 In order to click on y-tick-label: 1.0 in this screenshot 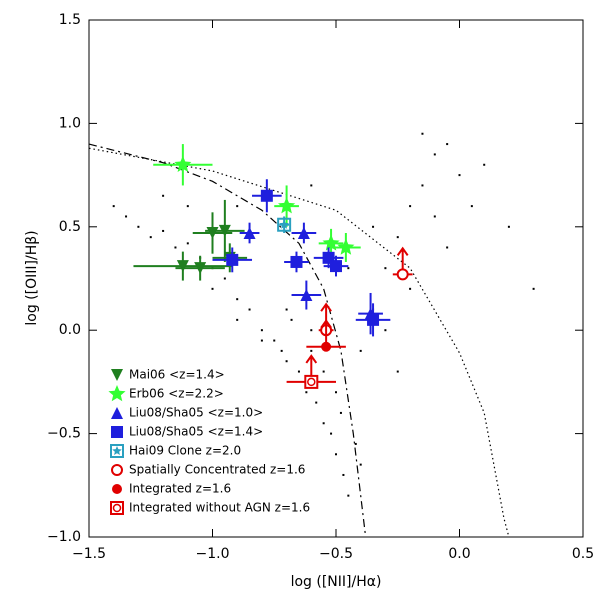, I will do `click(70, 123)`.